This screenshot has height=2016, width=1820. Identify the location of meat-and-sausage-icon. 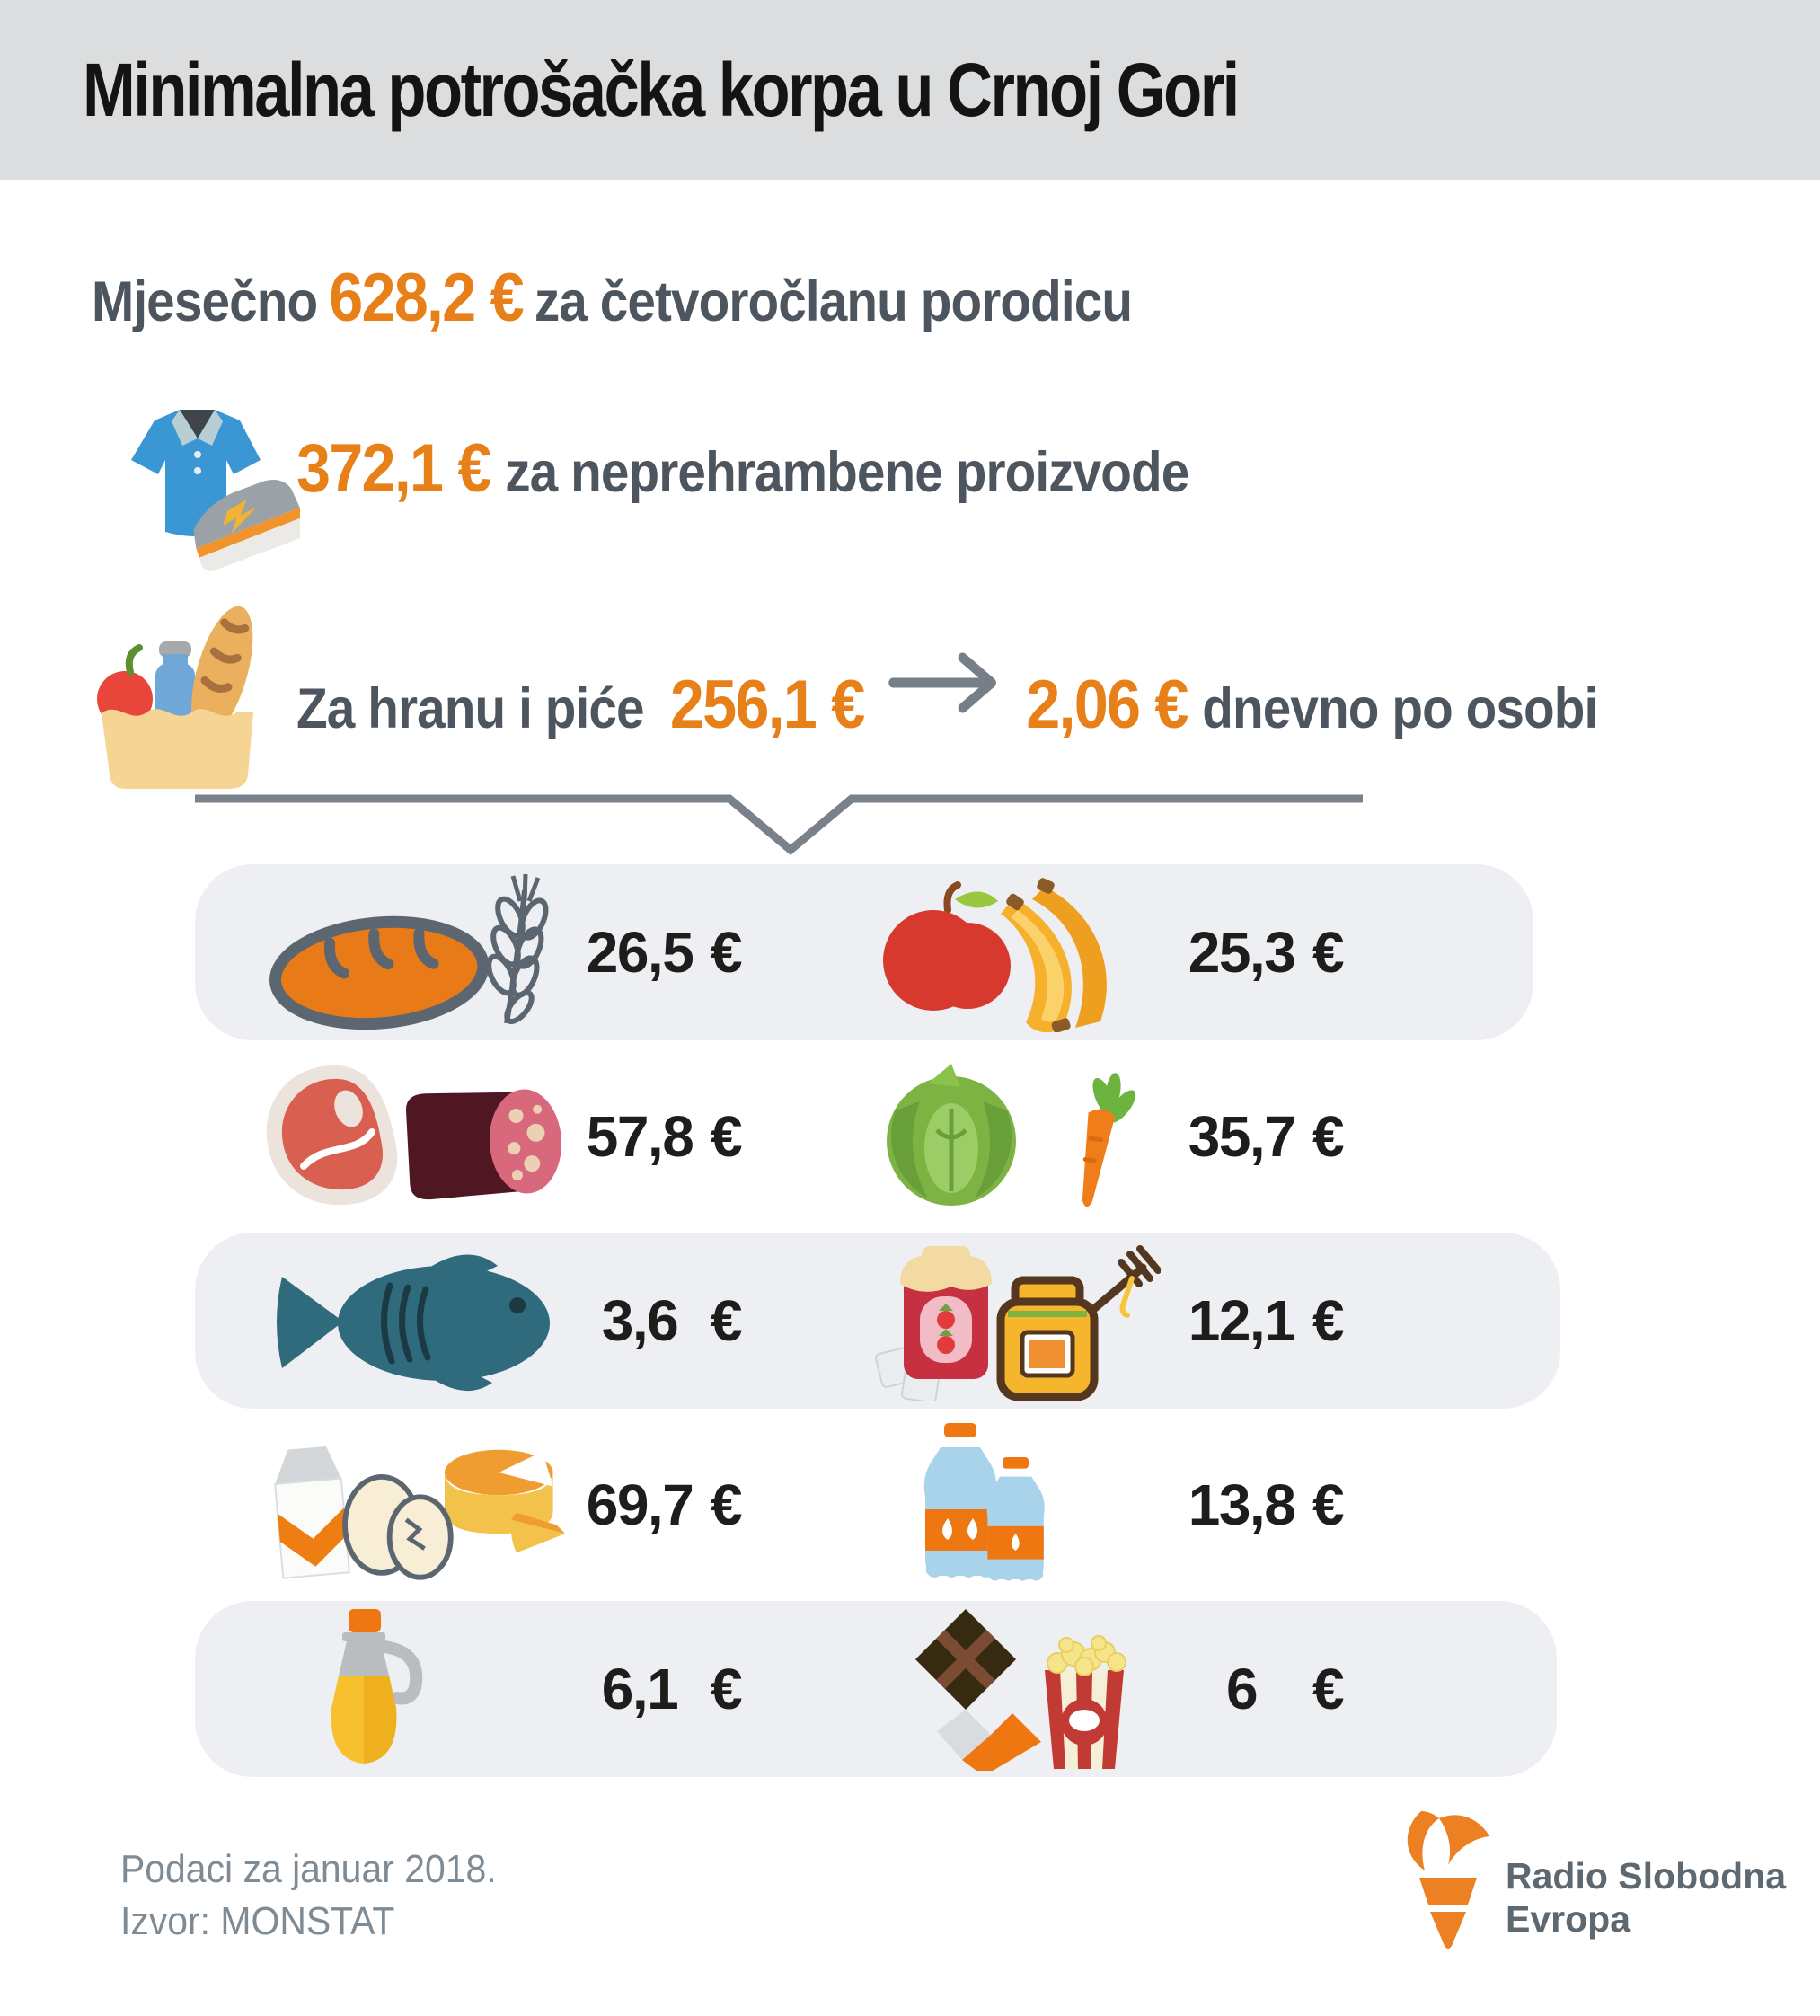
(414, 1135).